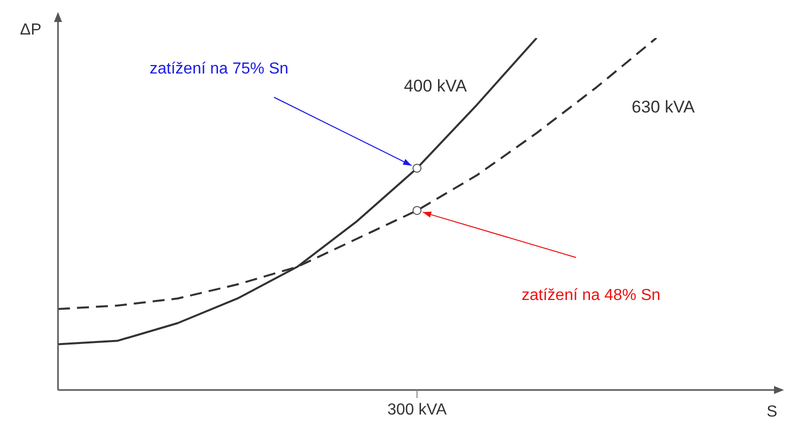 The image size is (794, 448). I want to click on series-label: 400 kVA, so click(436, 86).